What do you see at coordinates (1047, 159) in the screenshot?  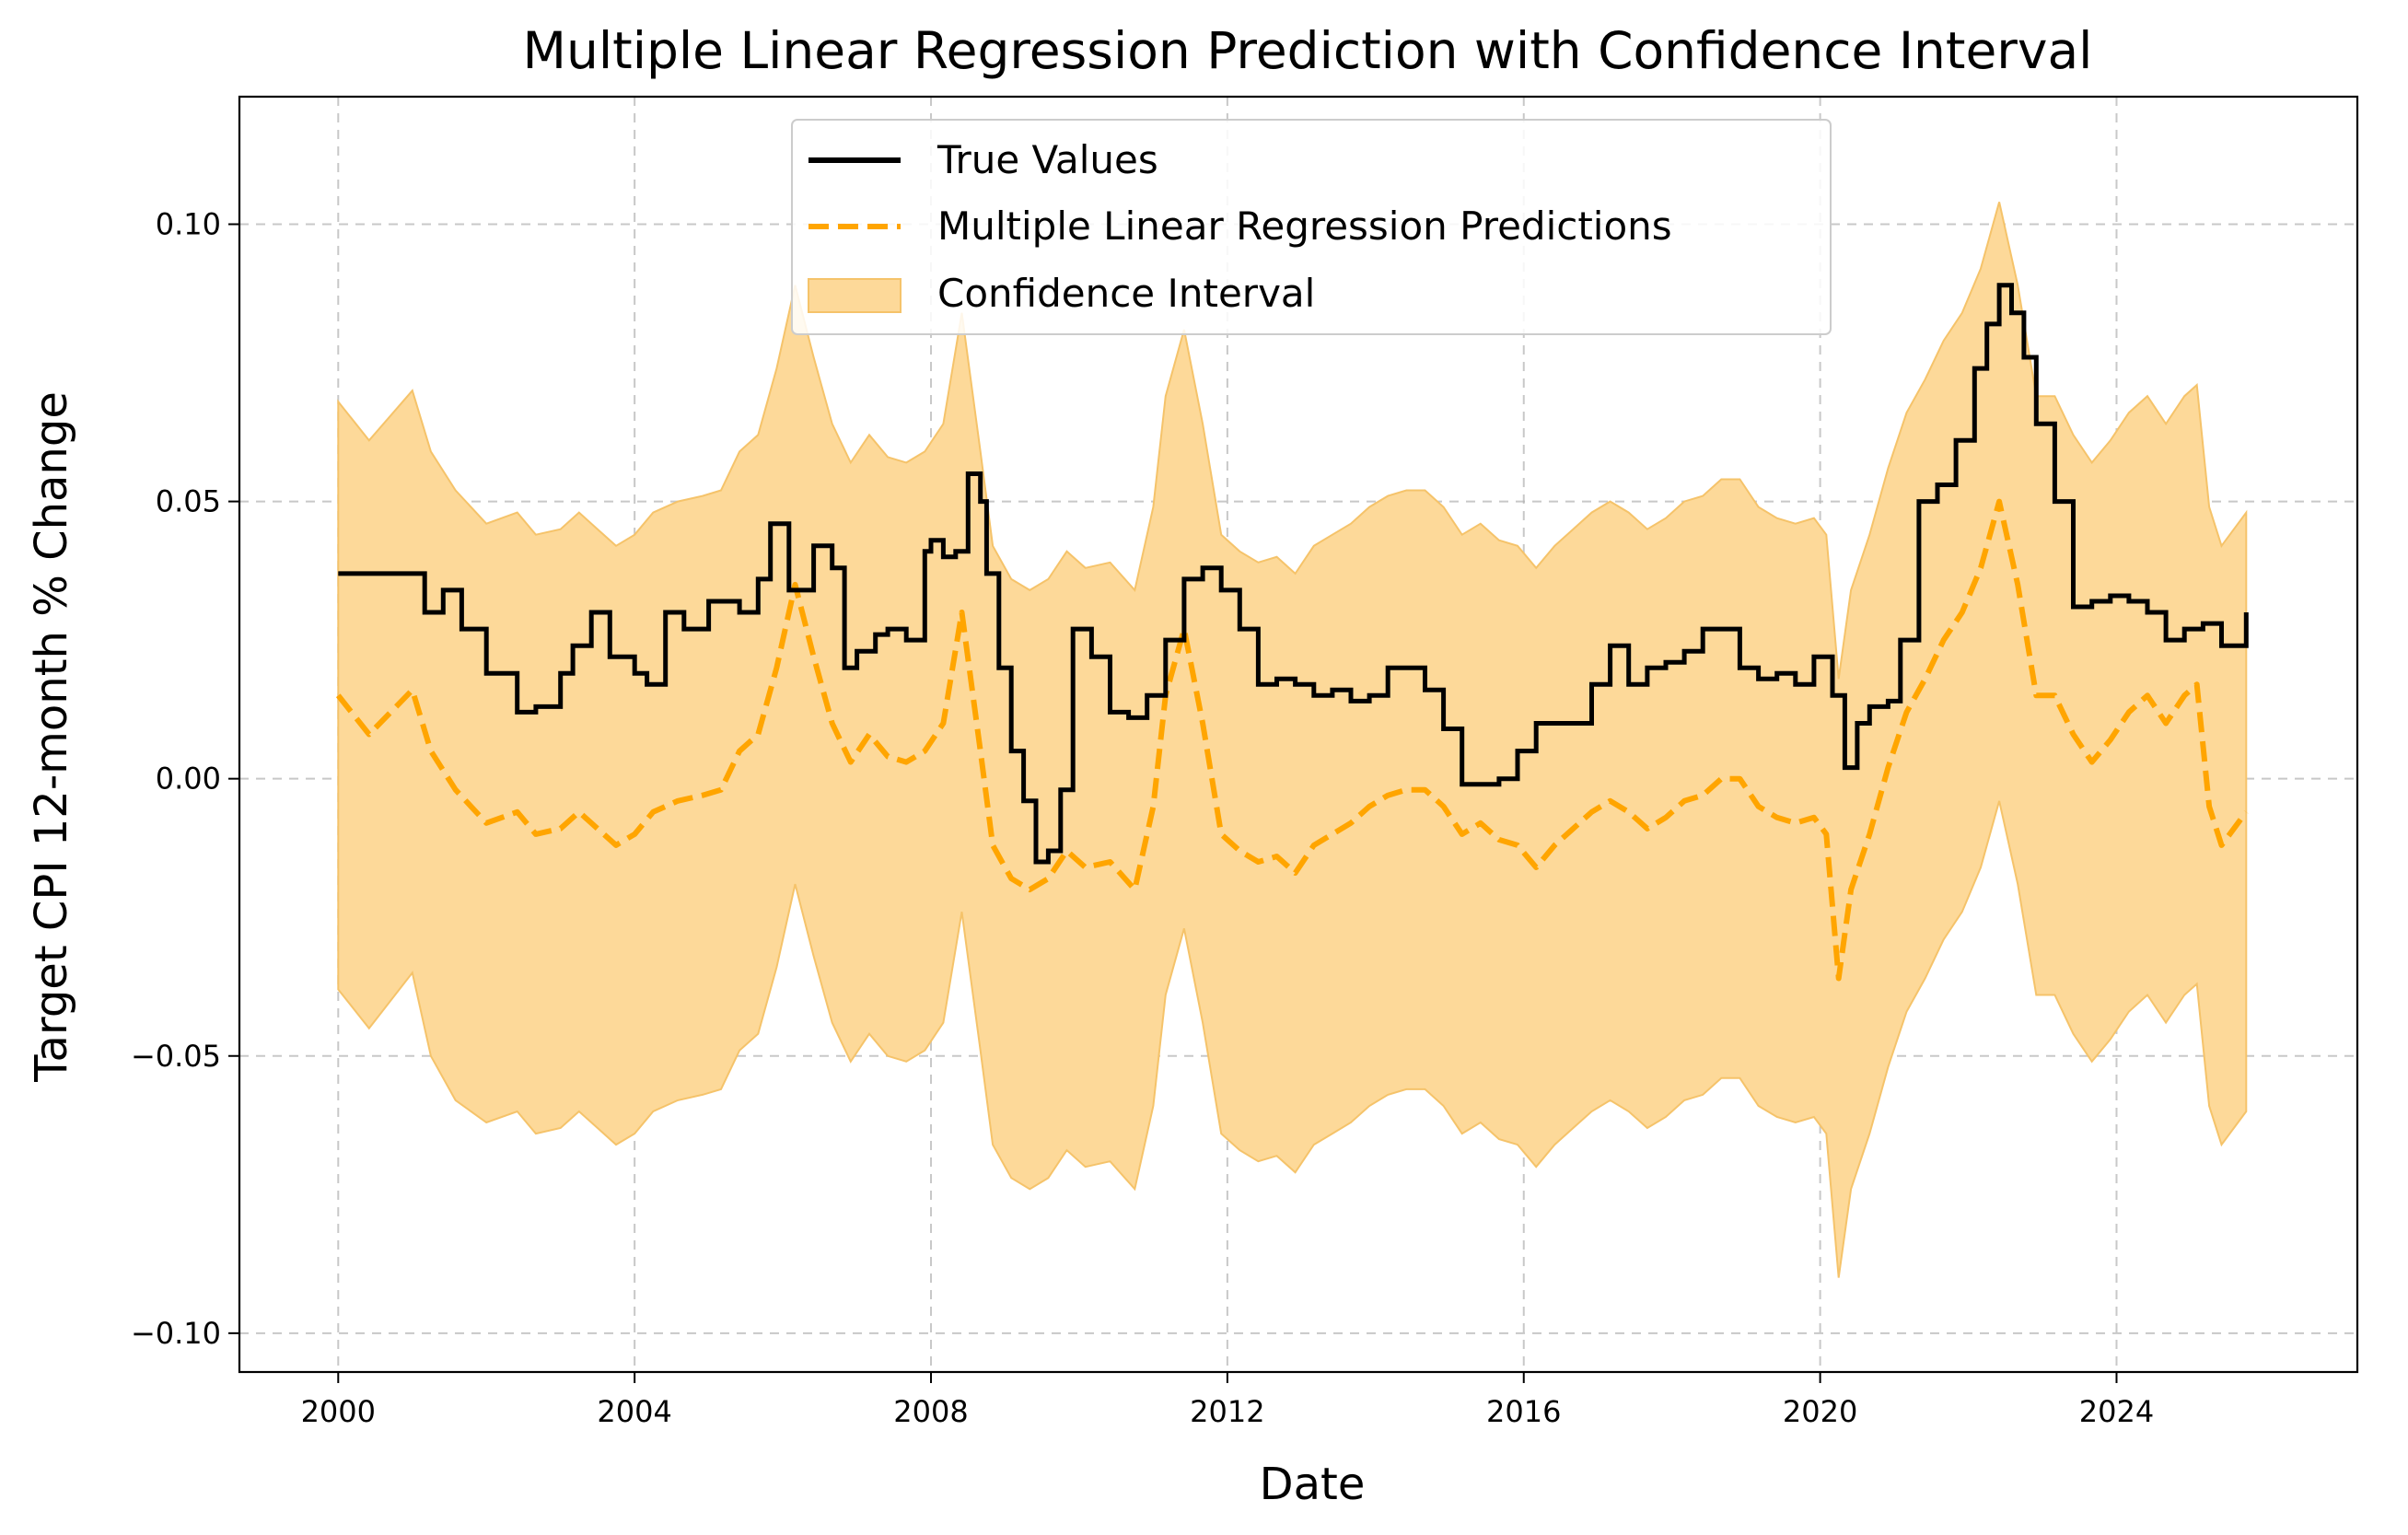 I see `legend-label-true-values: True Values` at bounding box center [1047, 159].